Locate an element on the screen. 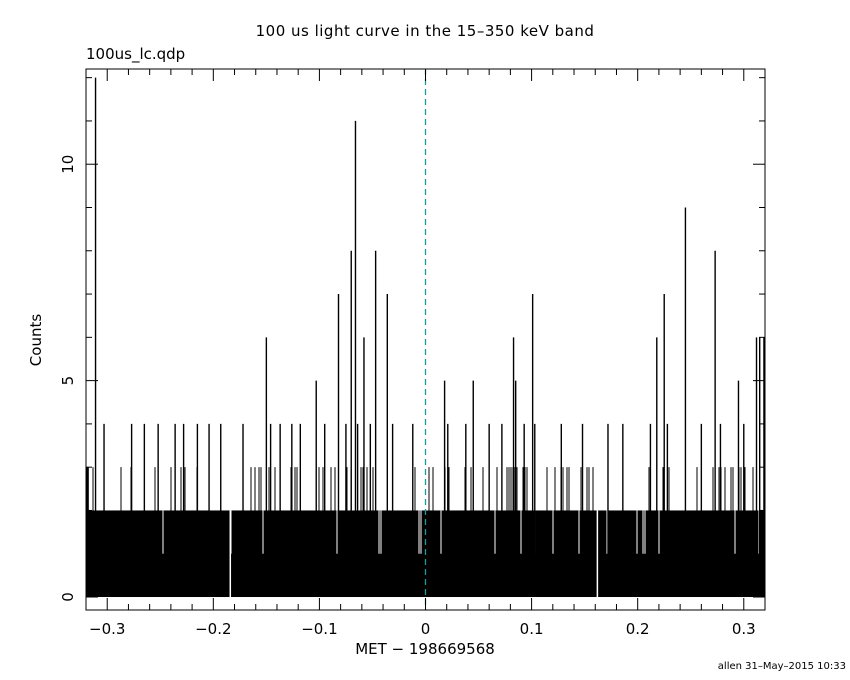  x-tick-label: −0.3 is located at coordinates (107, 629).